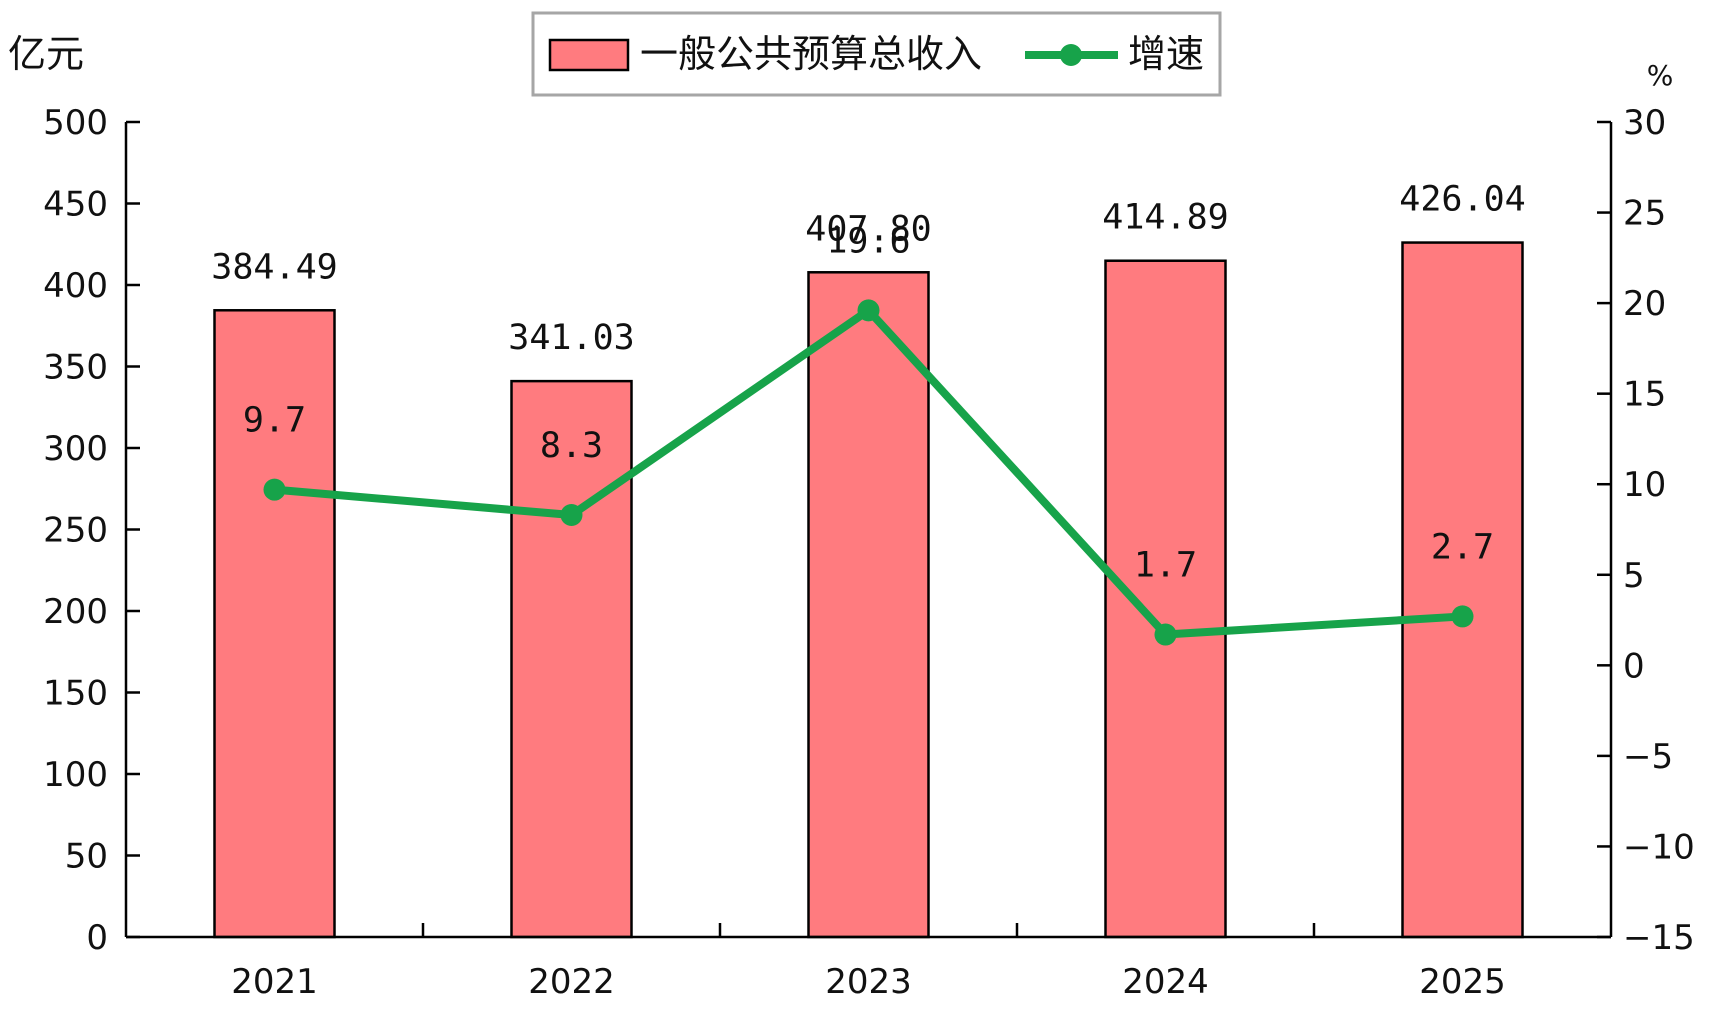 This screenshot has height=1018, width=1712. I want to click on growth-point-2025, so click(1462, 616).